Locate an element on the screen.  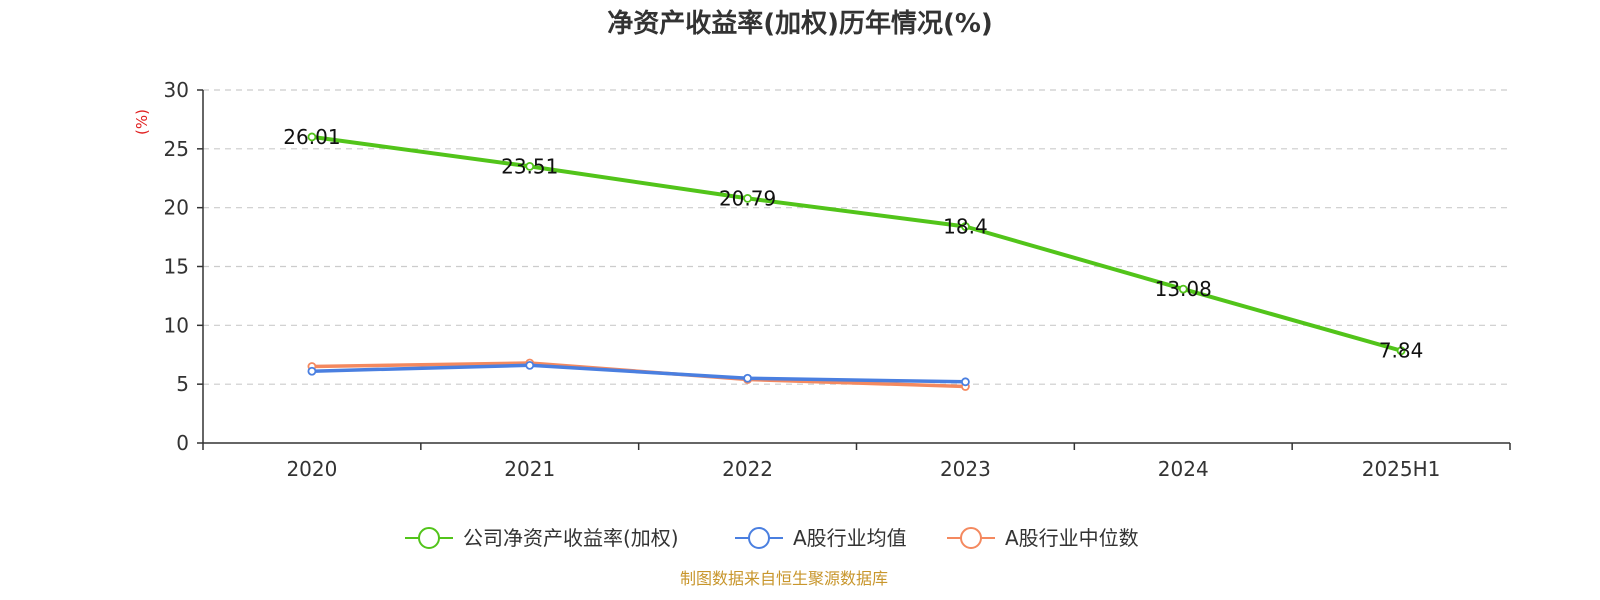
y-tick-label: 10 is located at coordinates (176, 325).